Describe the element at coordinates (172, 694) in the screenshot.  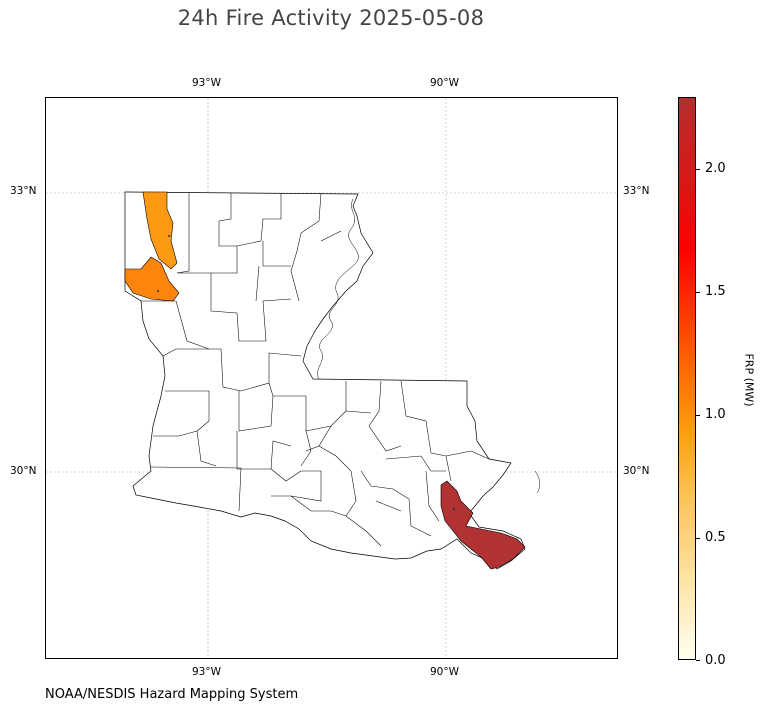
I see `source-credit: NOAA/NESDIS Hazard Mapping System` at that location.